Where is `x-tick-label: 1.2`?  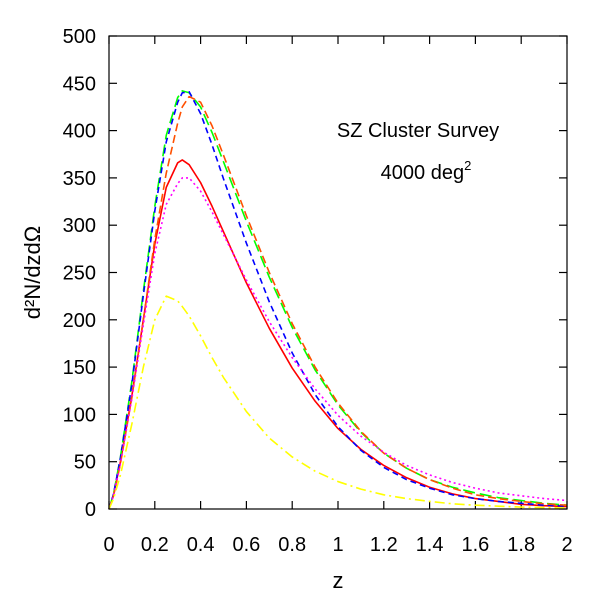
x-tick-label: 1.2 is located at coordinates (384, 545).